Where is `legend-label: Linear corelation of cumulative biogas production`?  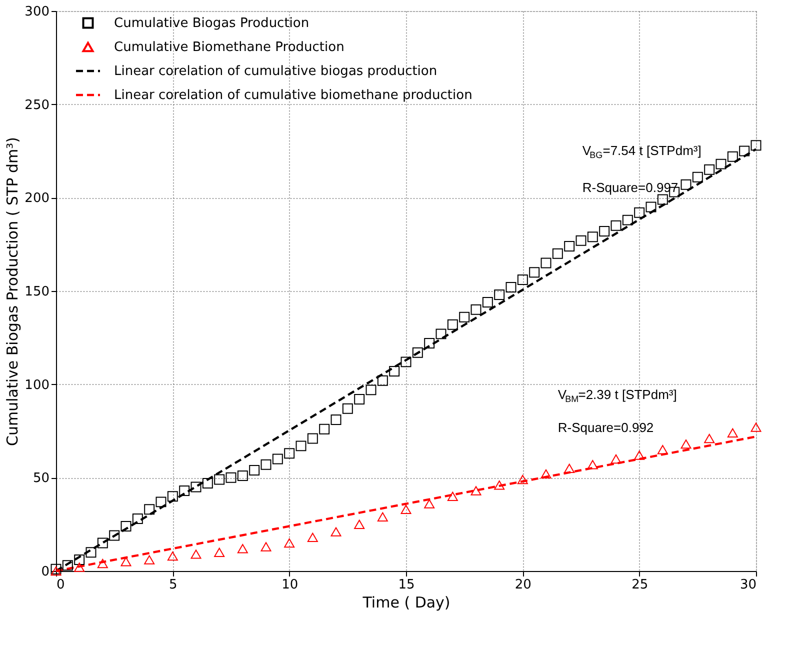
legend-label: Linear corelation of cumulative biogas production is located at coordinates (276, 71).